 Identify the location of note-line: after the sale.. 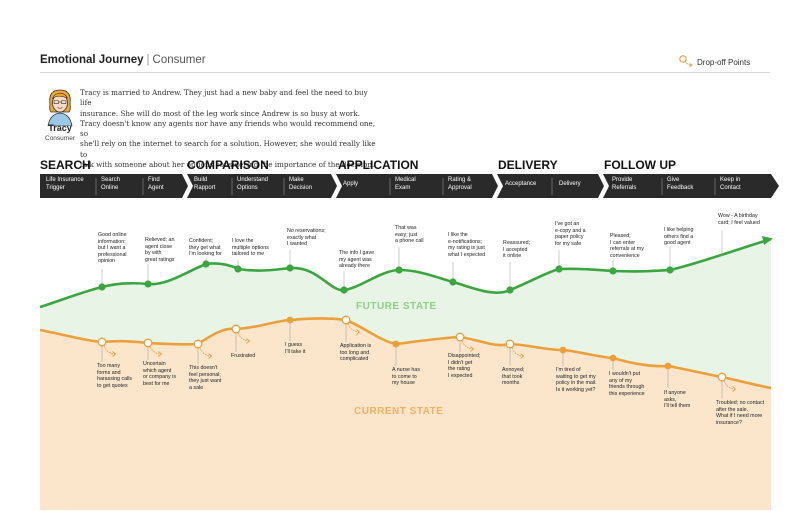
(732, 409).